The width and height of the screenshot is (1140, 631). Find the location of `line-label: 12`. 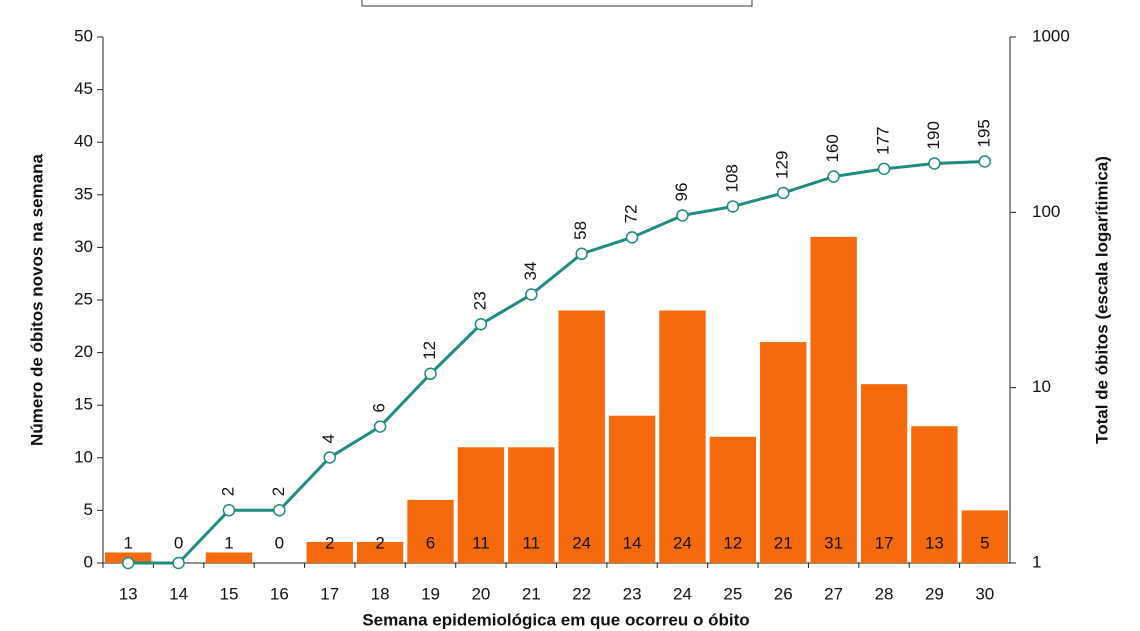

line-label: 12 is located at coordinates (429, 350).